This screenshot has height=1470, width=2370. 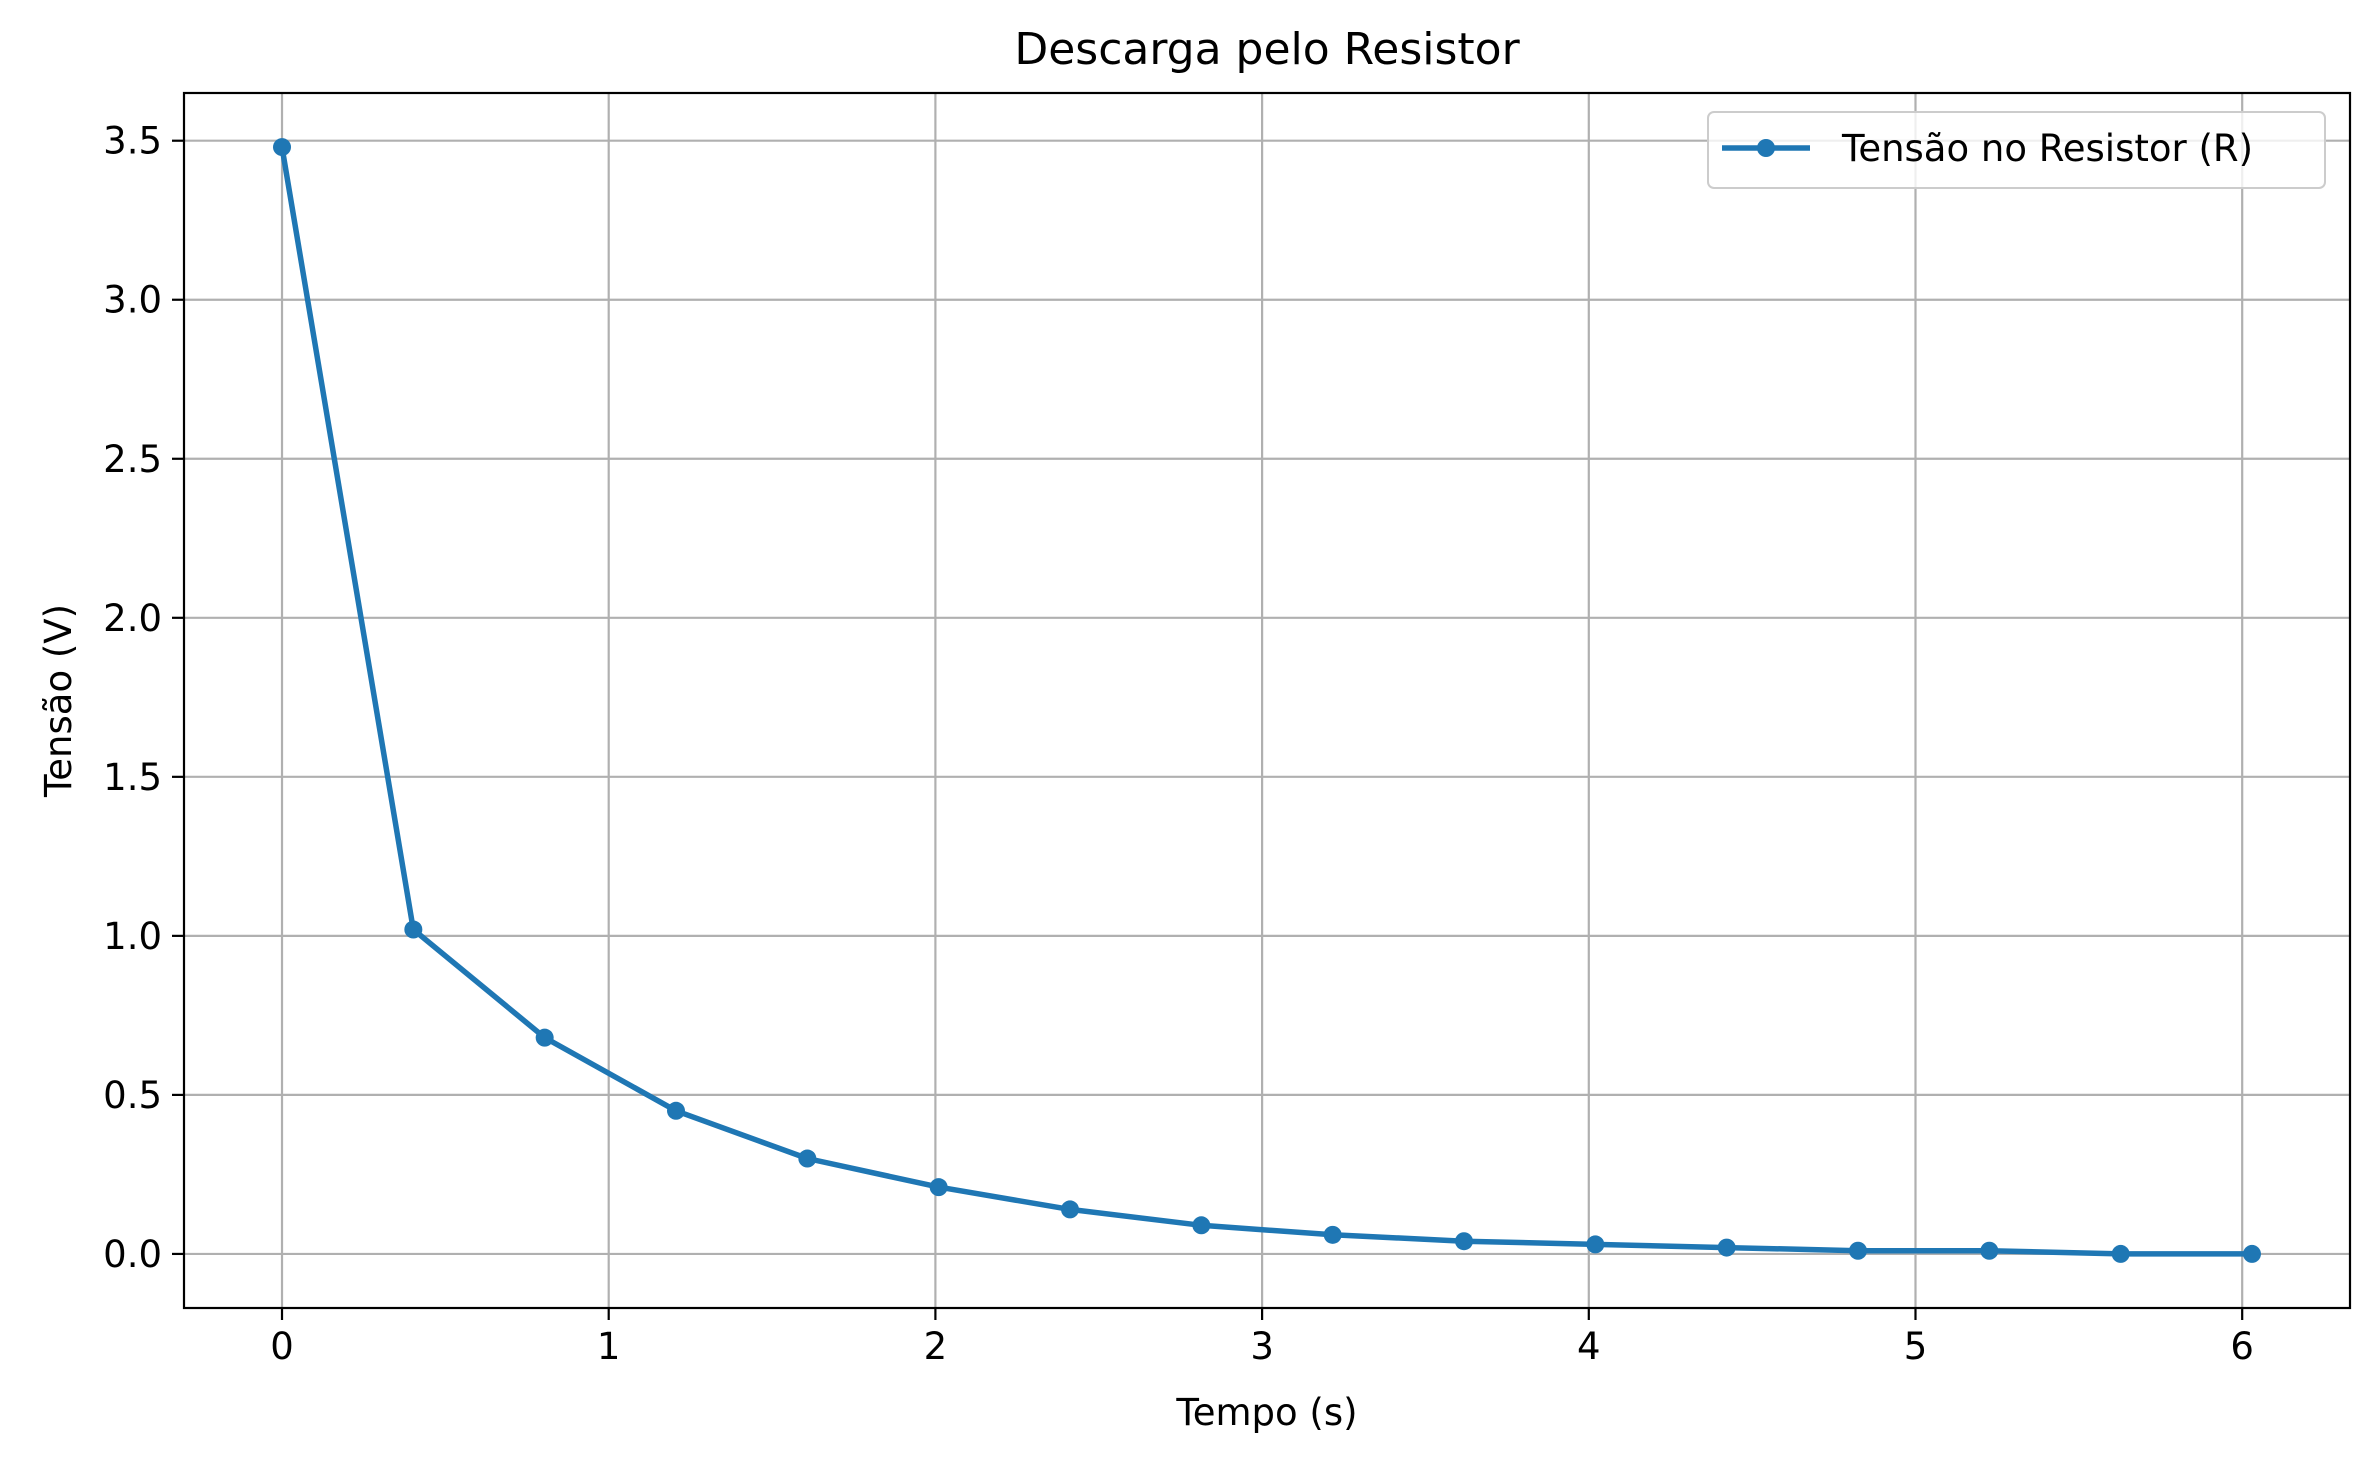 I want to click on x-tick-label: 5, so click(x=1916, y=1346).